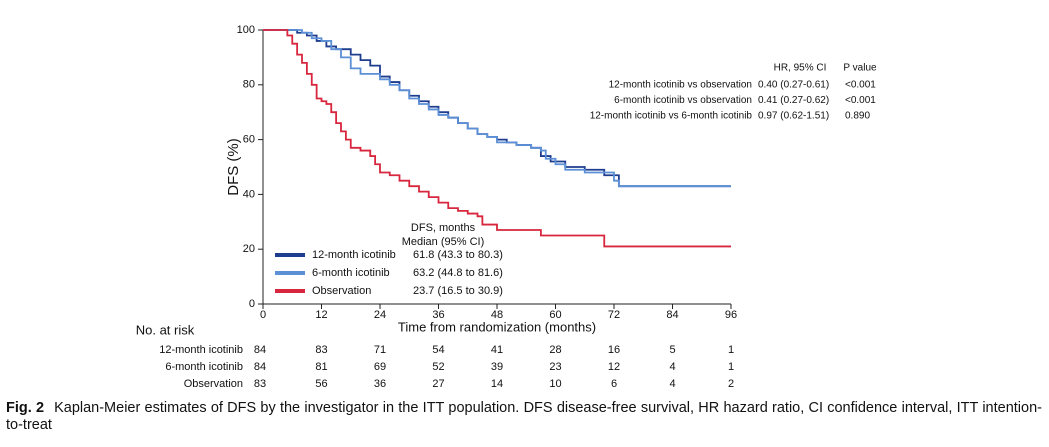 The height and width of the screenshot is (447, 1049). Describe the element at coordinates (249, 194) in the screenshot. I see `y-tick-label: 40` at that location.